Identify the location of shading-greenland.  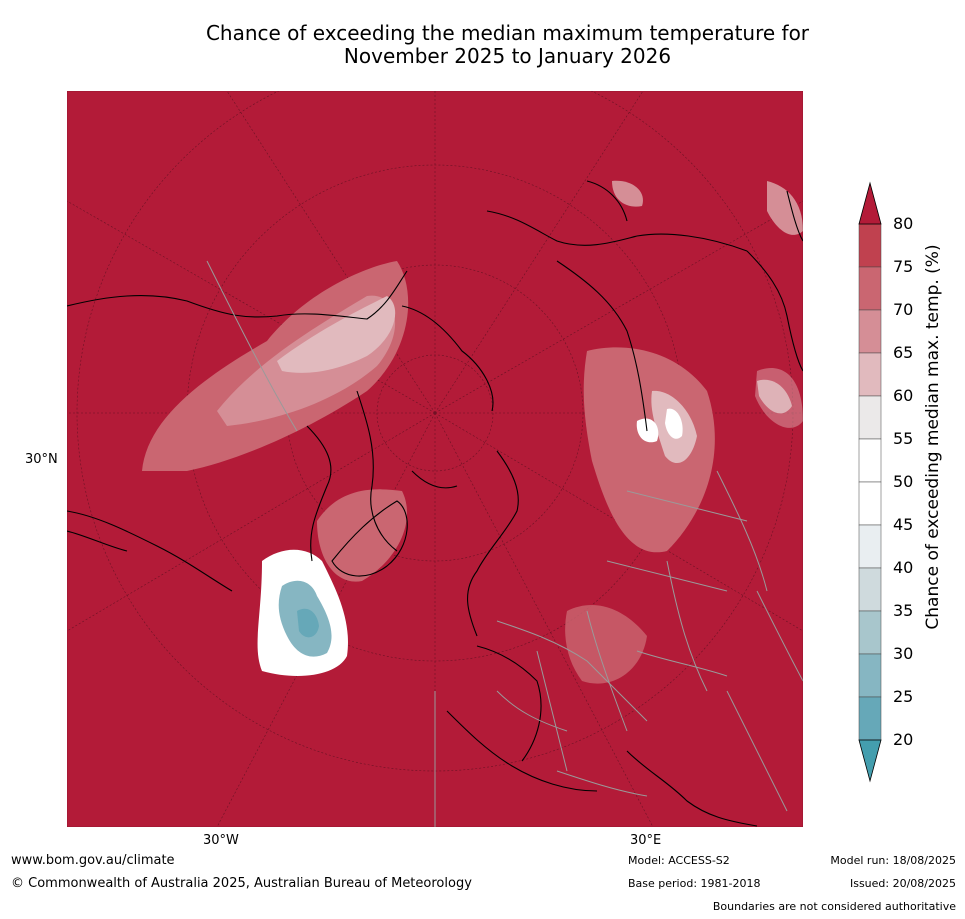
(362, 535).